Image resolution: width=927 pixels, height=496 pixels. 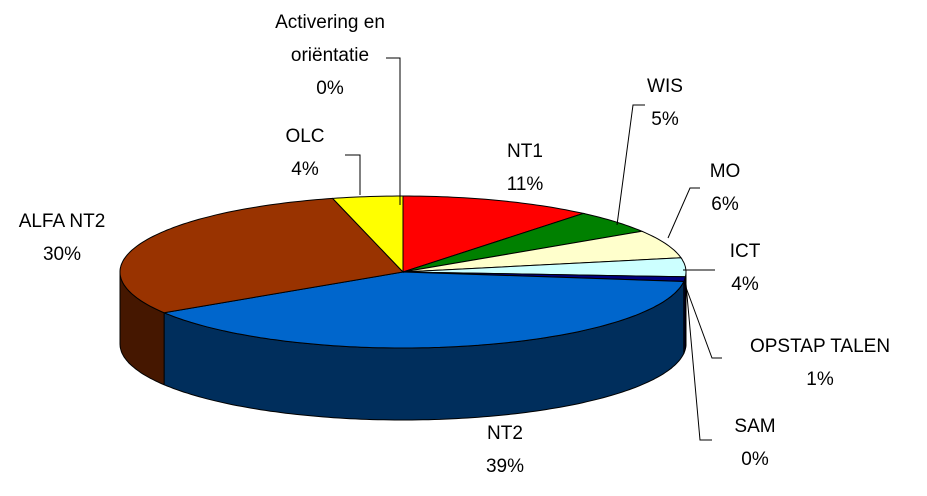 What do you see at coordinates (505, 450) in the screenshot?
I see `slice-label: NT2 39%` at bounding box center [505, 450].